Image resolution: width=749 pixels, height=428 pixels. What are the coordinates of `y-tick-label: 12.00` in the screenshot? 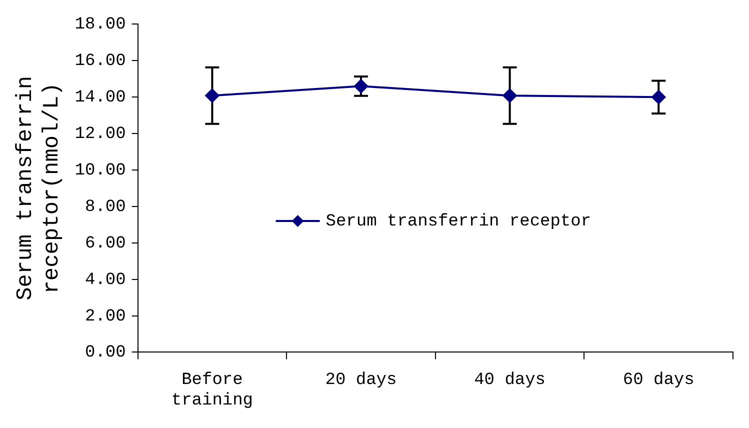 It's located at (100, 134).